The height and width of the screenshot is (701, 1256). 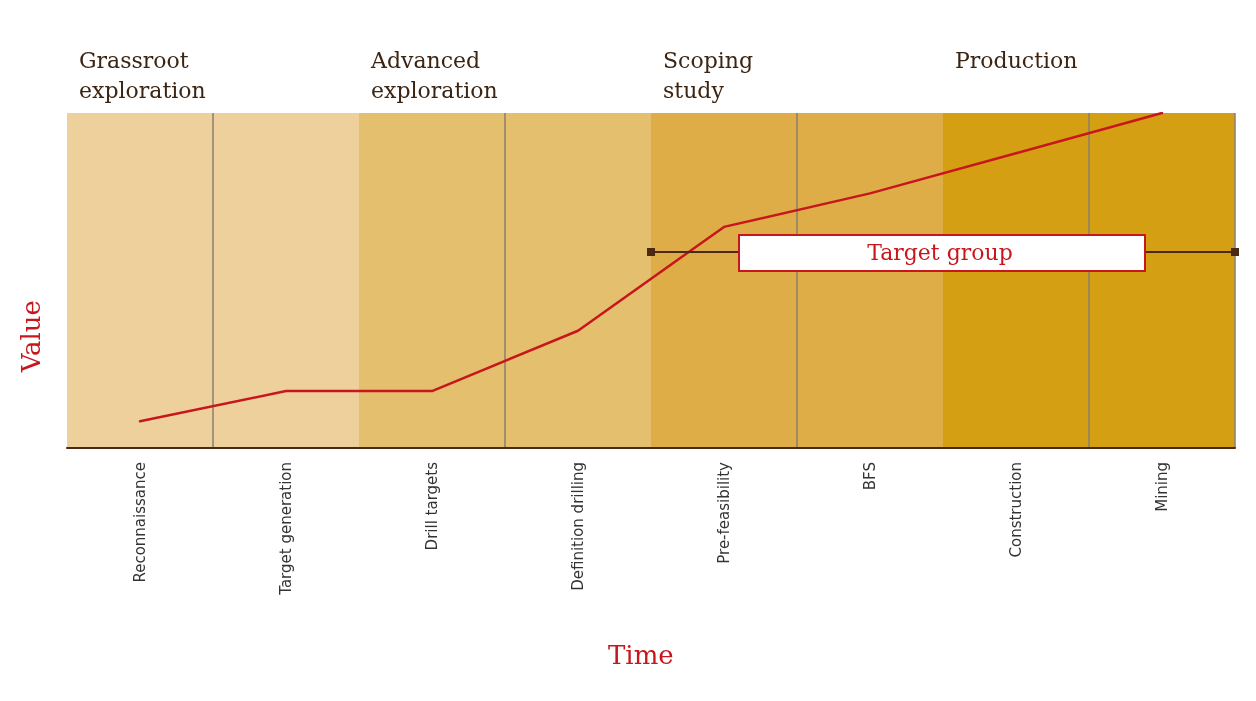 I want to click on annotation: Target group, so click(x=940, y=253).